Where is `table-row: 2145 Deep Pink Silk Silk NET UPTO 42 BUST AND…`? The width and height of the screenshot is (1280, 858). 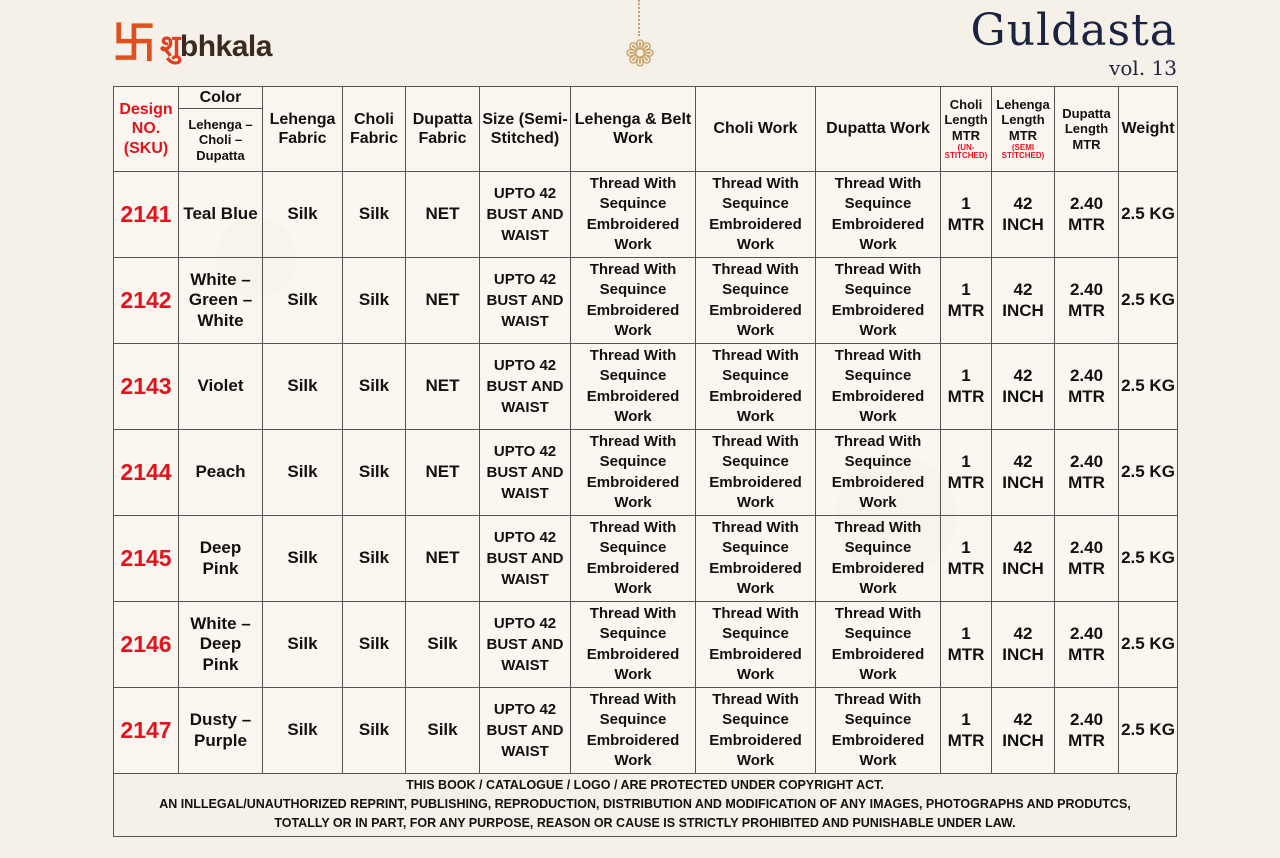 table-row: 2145 Deep Pink Silk Silk NET UPTO 42 BUST AND… is located at coordinates (645, 558).